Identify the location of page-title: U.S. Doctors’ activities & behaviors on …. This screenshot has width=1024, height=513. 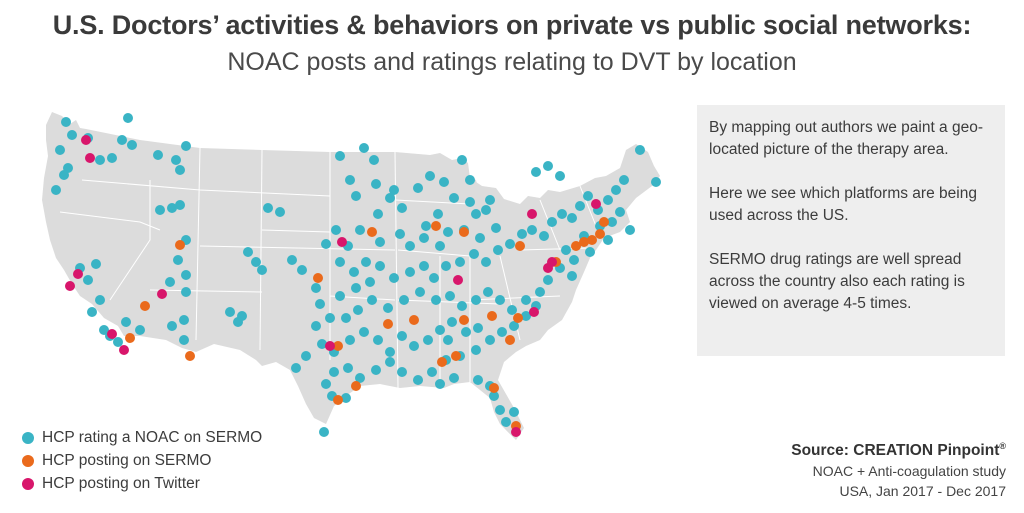
(512, 25).